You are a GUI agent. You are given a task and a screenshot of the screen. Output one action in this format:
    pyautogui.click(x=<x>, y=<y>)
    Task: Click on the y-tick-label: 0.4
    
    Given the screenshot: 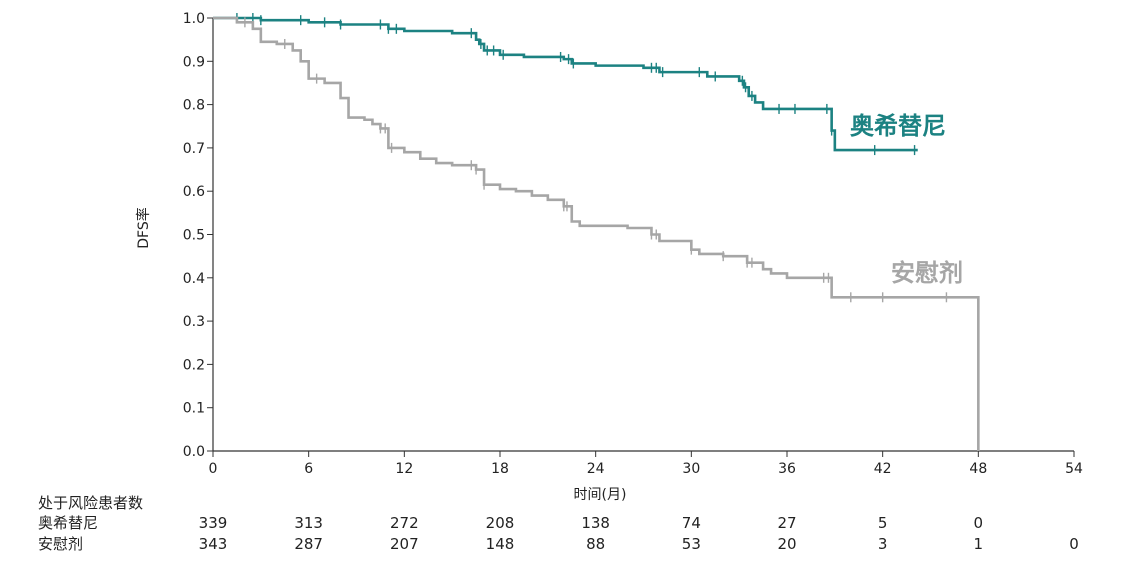 What is the action you would take?
    pyautogui.click(x=194, y=279)
    